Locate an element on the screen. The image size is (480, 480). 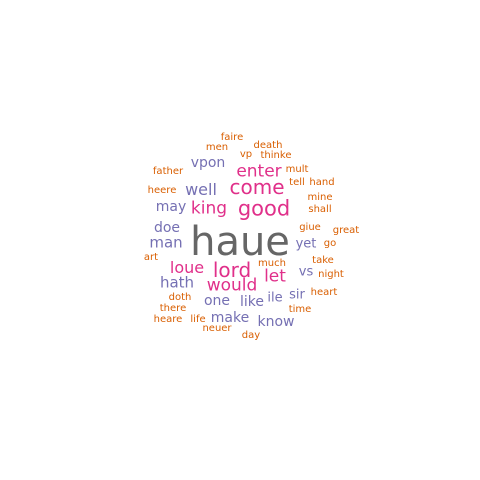
word-day: day is located at coordinates (251, 335).